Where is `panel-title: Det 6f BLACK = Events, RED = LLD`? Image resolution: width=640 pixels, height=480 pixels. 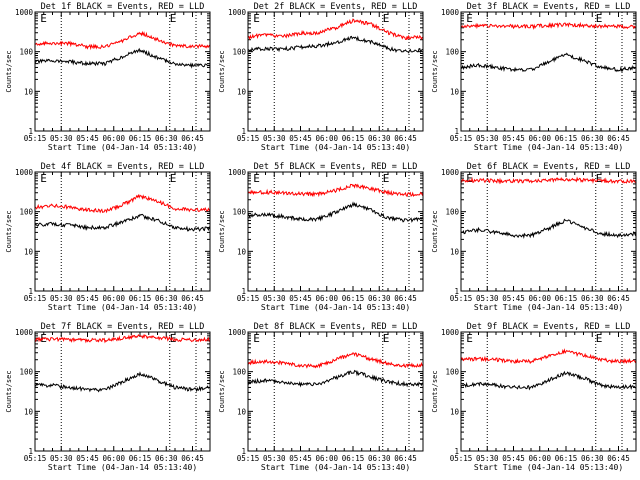 panel-title: Det 6f BLACK = Events, RED = LLD is located at coordinates (549, 167).